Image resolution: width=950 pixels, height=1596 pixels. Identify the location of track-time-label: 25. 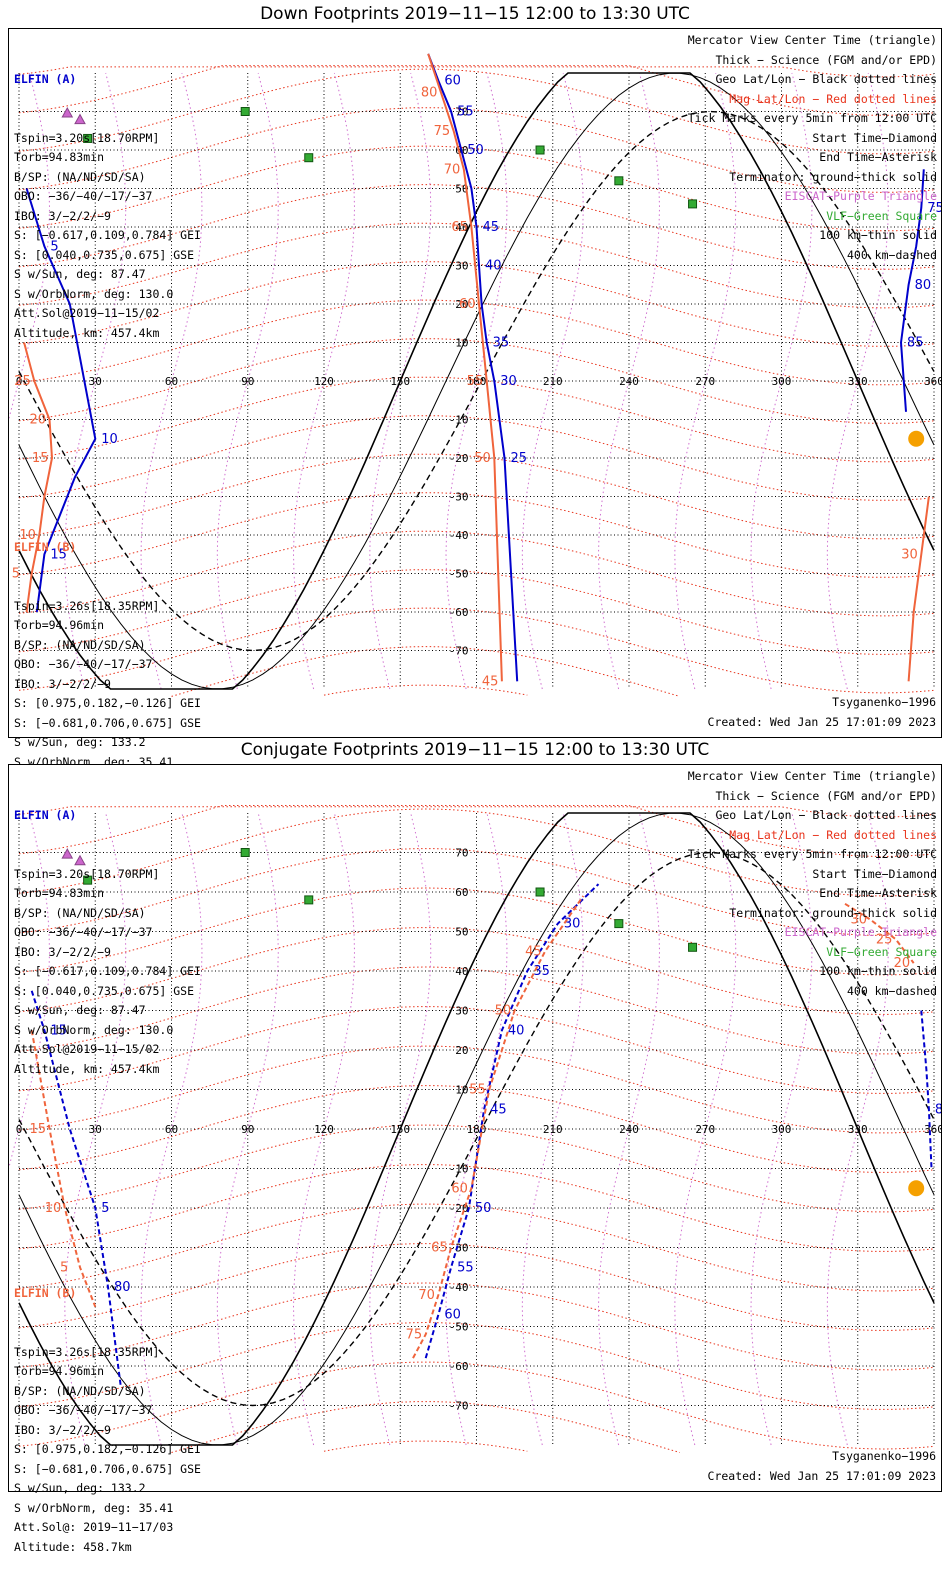
(518, 458).